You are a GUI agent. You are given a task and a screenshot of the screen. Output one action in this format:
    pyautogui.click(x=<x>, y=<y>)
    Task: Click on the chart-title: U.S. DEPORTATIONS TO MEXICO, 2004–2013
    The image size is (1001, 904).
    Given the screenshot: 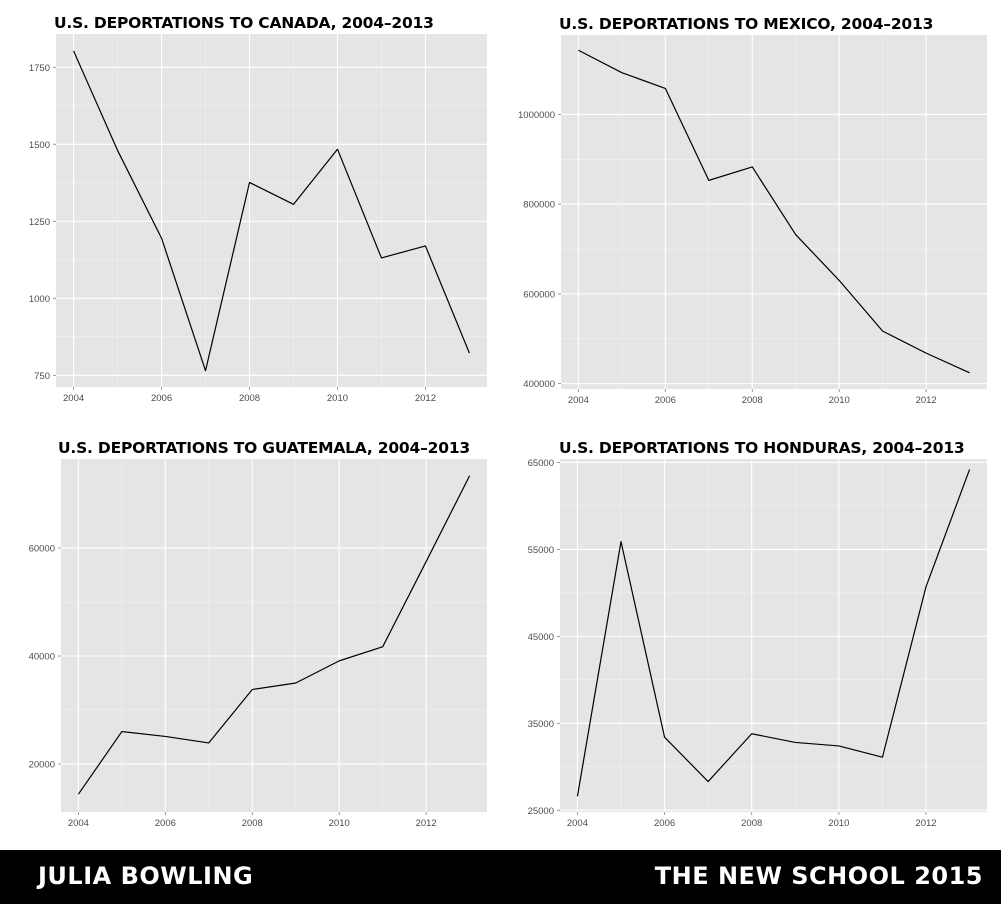 What is the action you would take?
    pyautogui.click(x=746, y=24)
    